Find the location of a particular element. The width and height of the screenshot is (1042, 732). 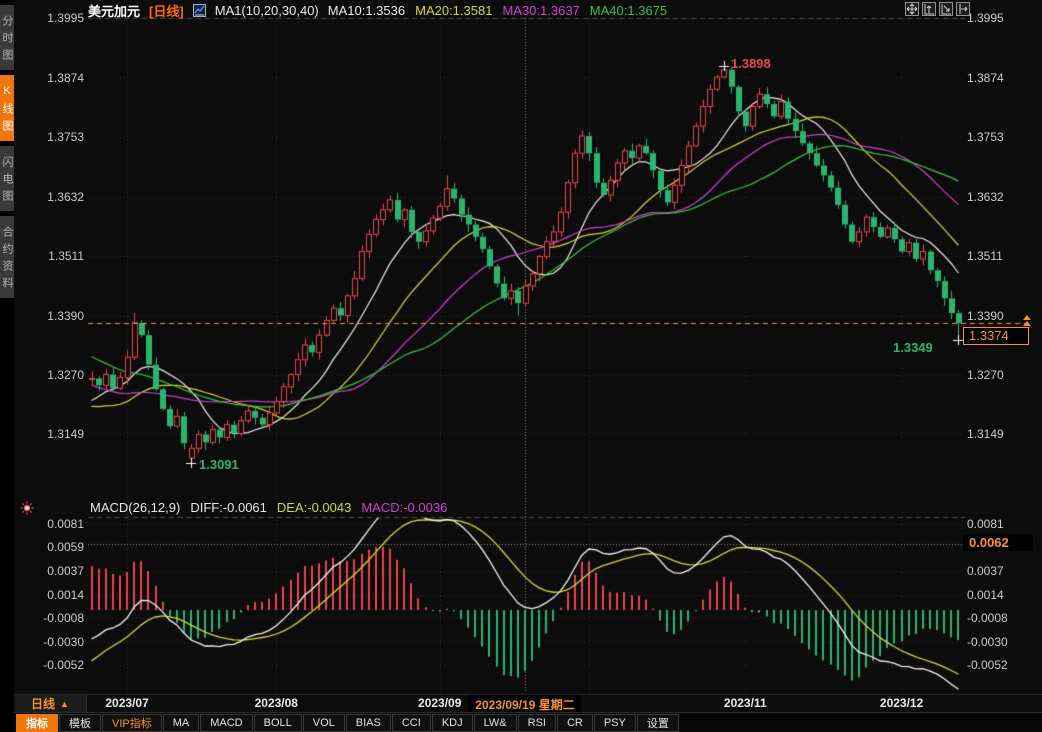

tab-time-chart: 分时图 is located at coordinates (7, 37).